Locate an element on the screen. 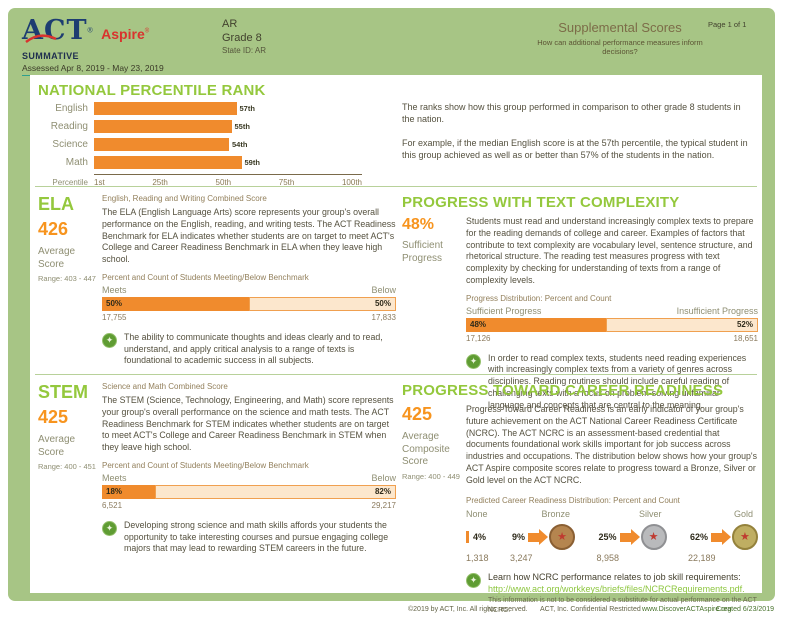 This screenshot has height=622, width=792. npr-tick: 50th is located at coordinates (223, 182).